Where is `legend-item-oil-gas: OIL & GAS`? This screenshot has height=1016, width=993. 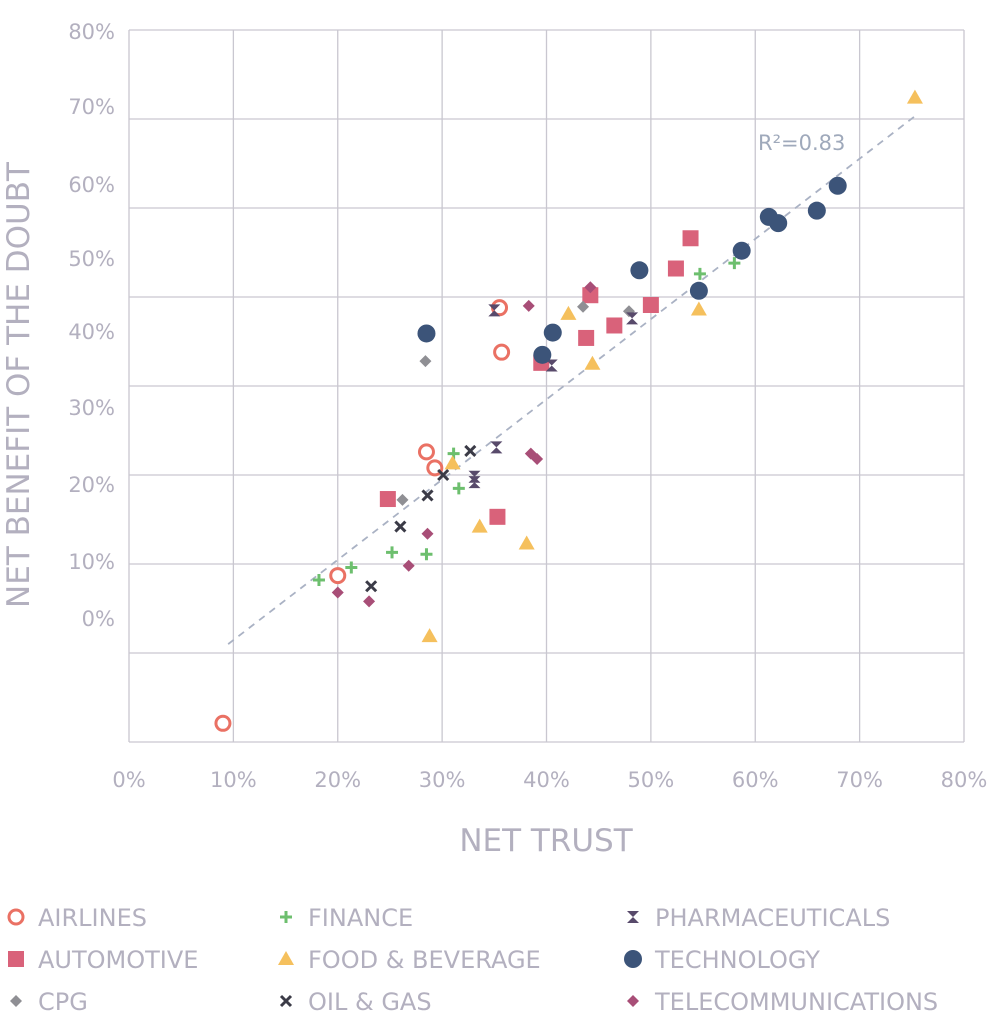 legend-item-oil-gas: OIL & GAS is located at coordinates (355, 1002).